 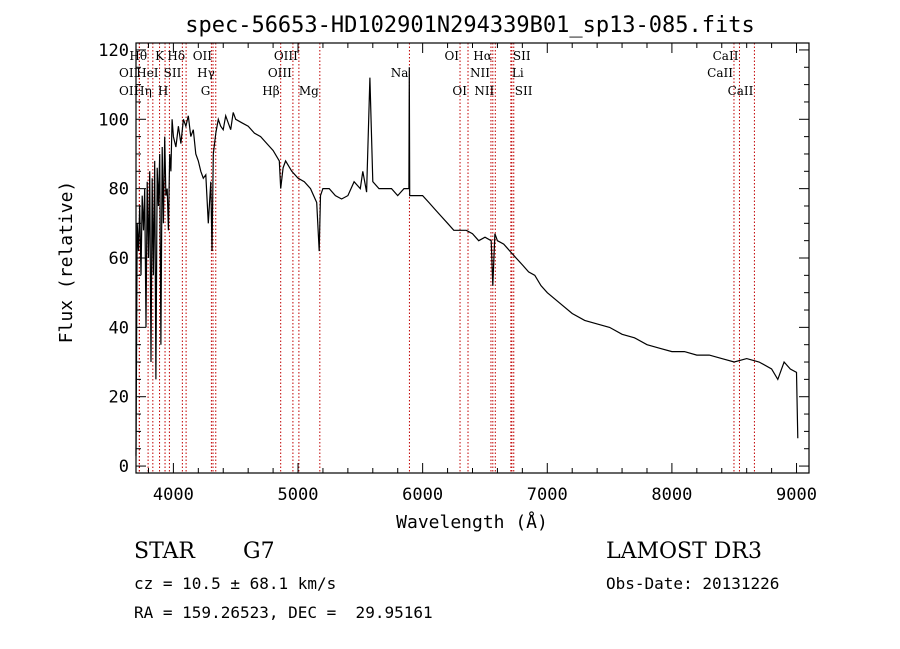 What do you see at coordinates (286, 56) in the screenshot?
I see `line-label-14: OIII` at bounding box center [286, 56].